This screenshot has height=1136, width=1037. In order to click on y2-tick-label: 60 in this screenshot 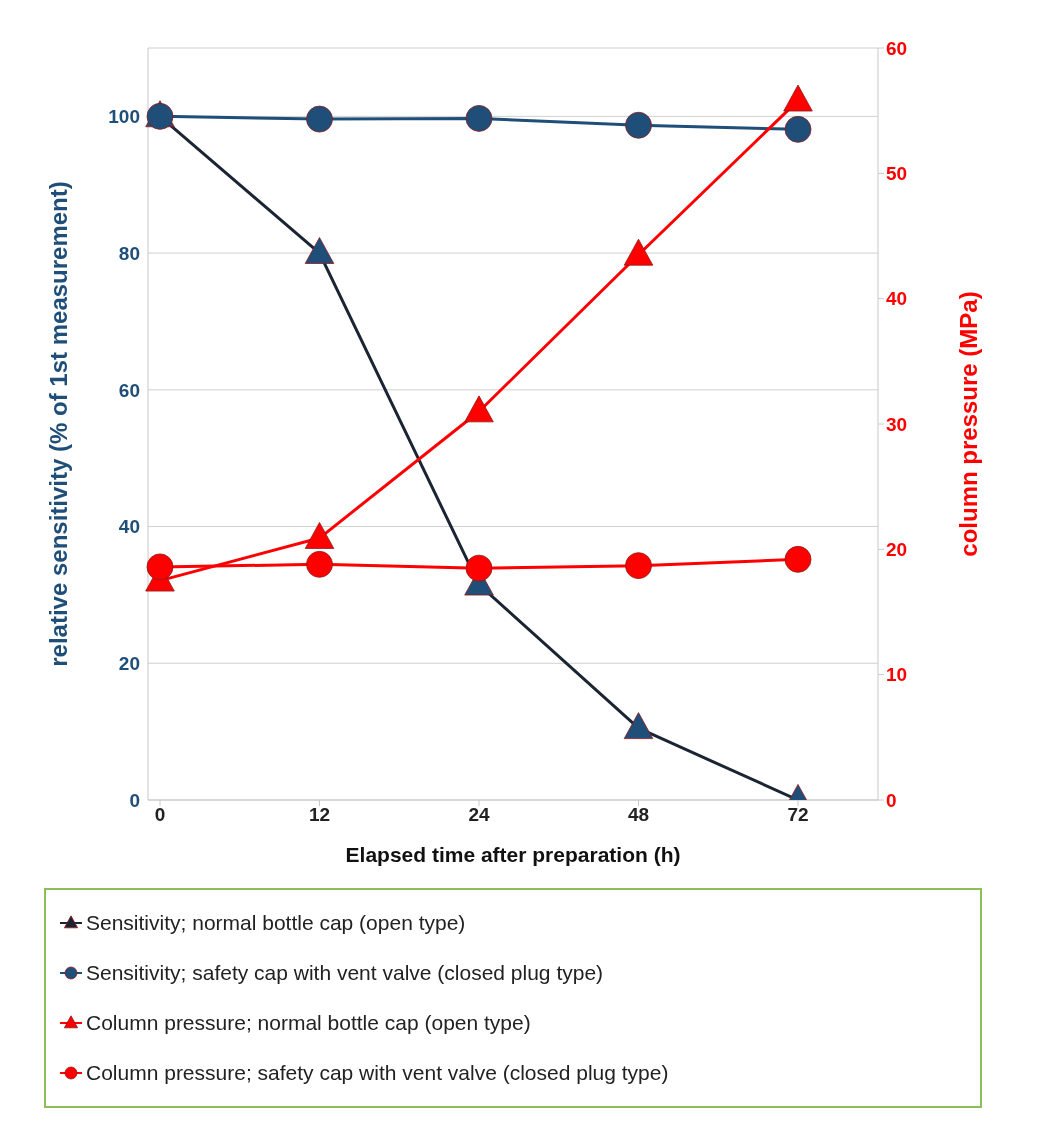, I will do `click(897, 48)`.